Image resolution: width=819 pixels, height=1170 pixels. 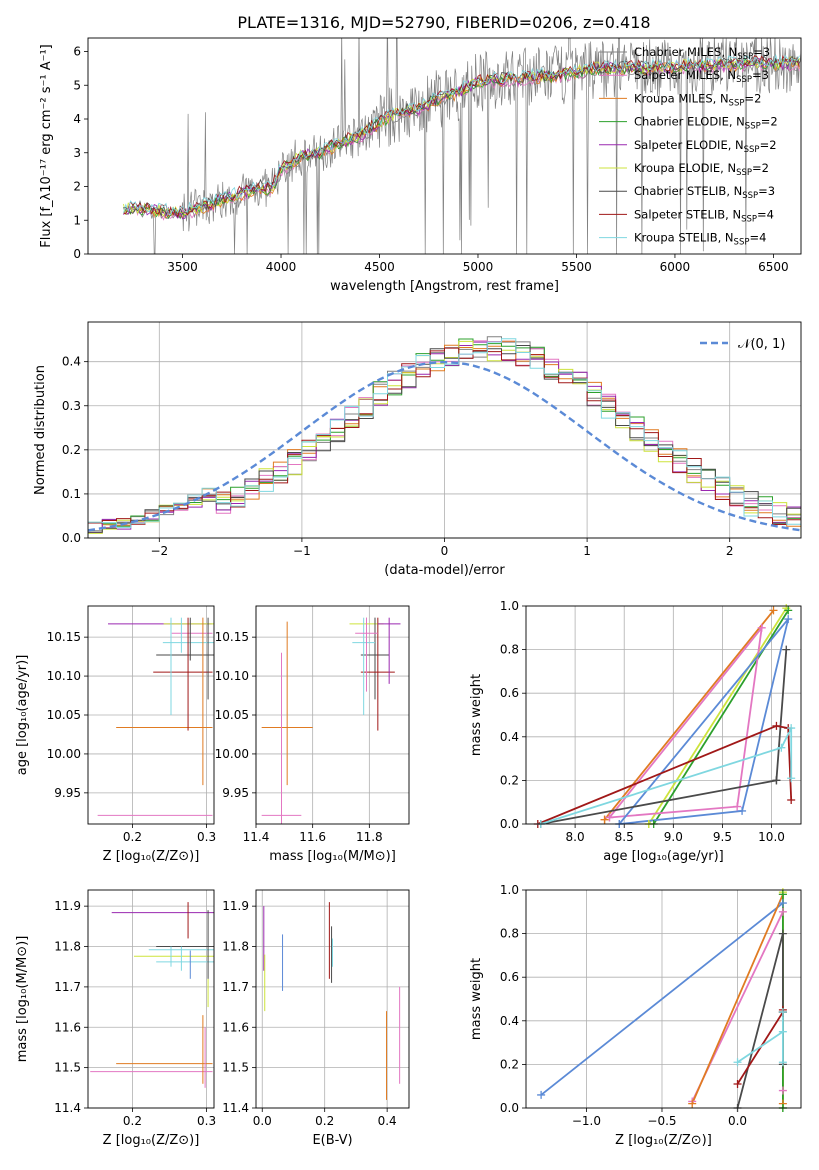 What do you see at coordinates (22, 999) in the screenshot?
I see `y-axis-label: mass [log₁₀(M/M⊙)]` at bounding box center [22, 999].